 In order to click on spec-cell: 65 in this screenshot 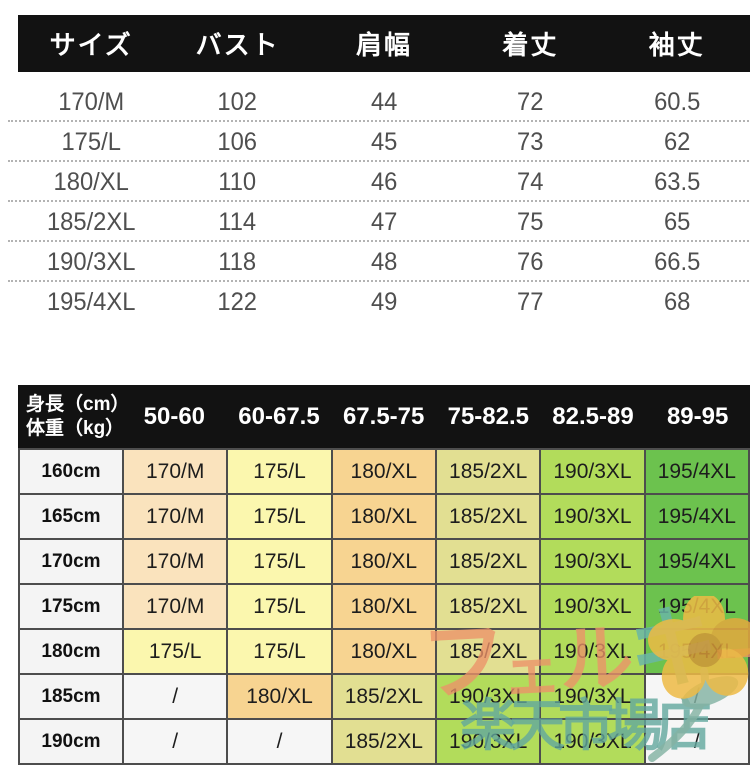, I will do `click(676, 221)`.